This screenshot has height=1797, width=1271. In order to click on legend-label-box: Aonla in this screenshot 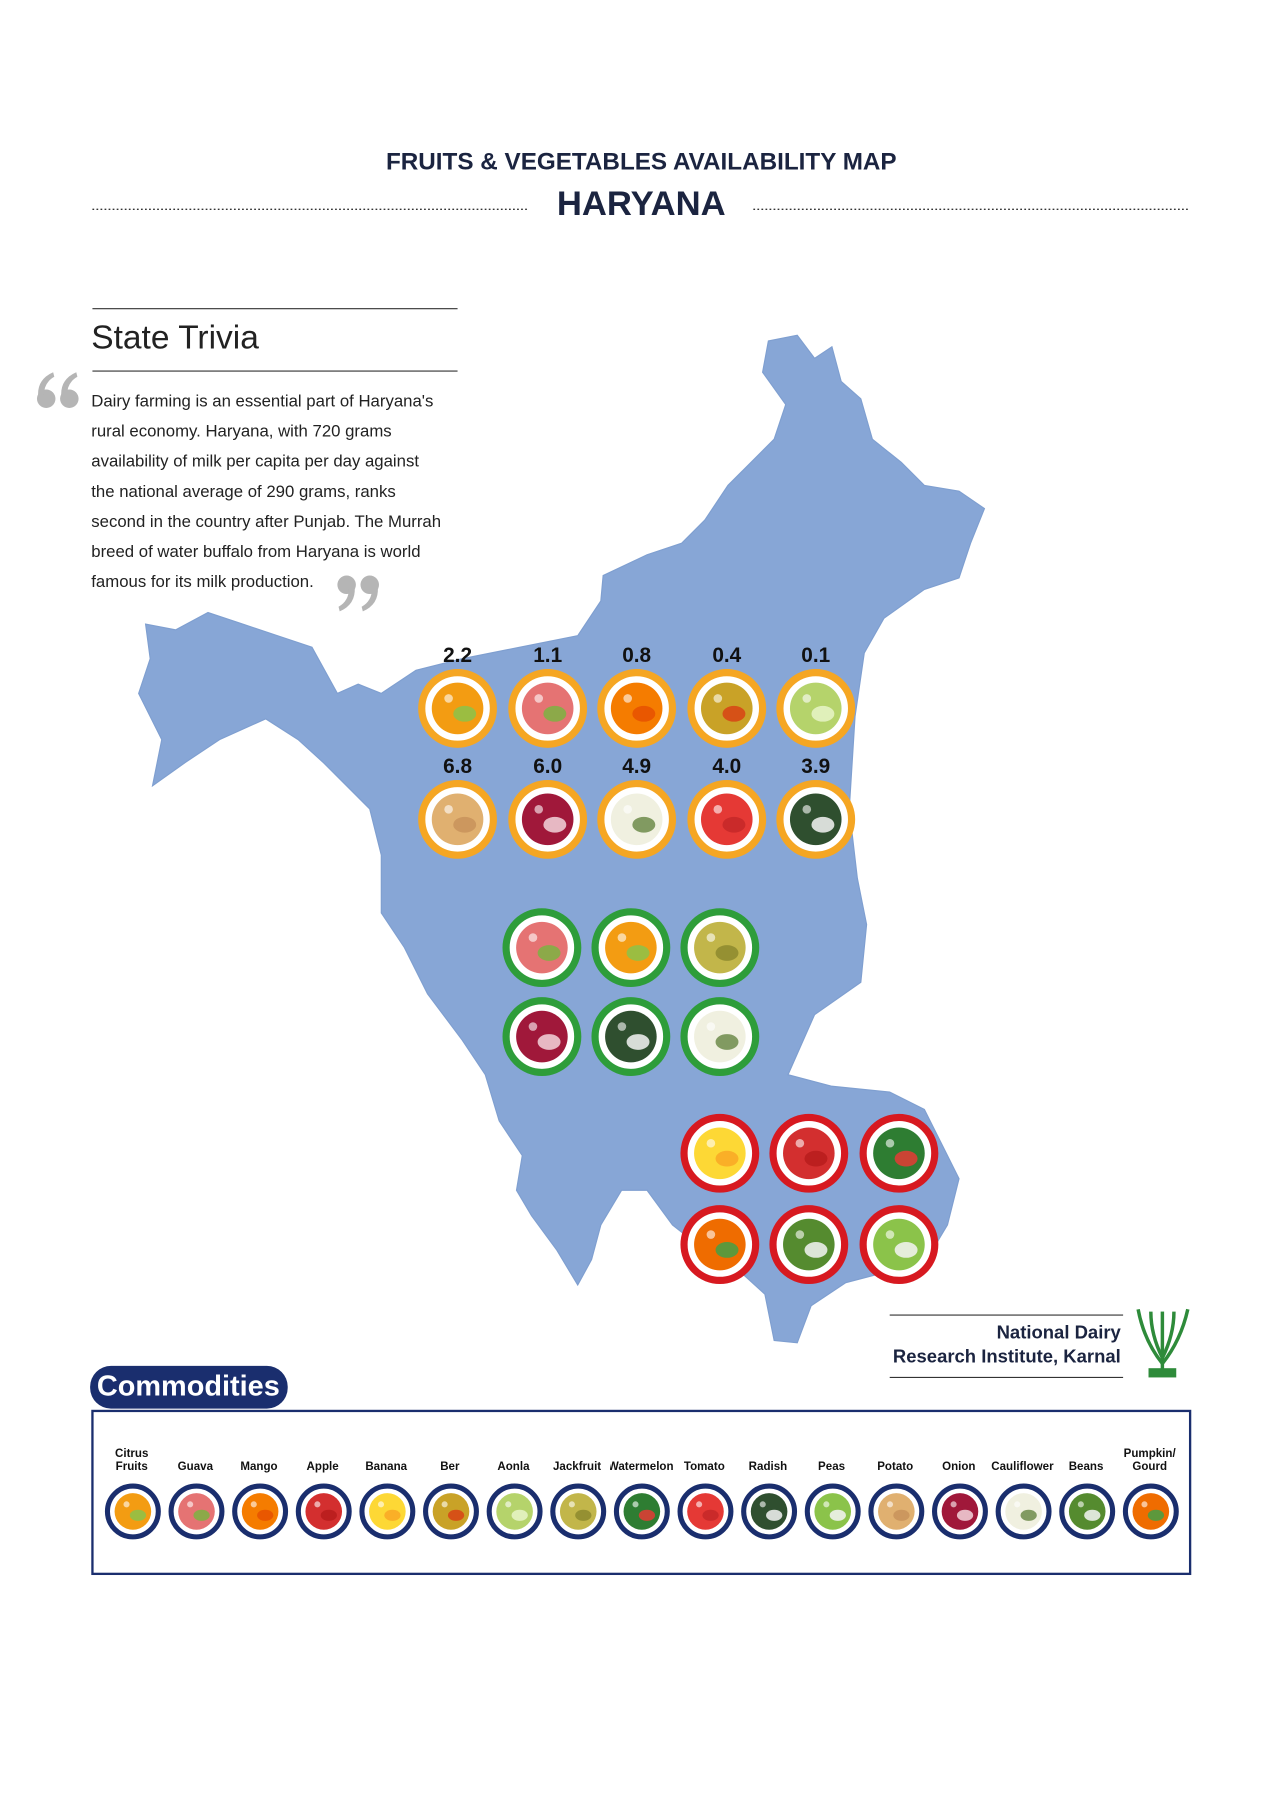, I will do `click(513, 1466)`.